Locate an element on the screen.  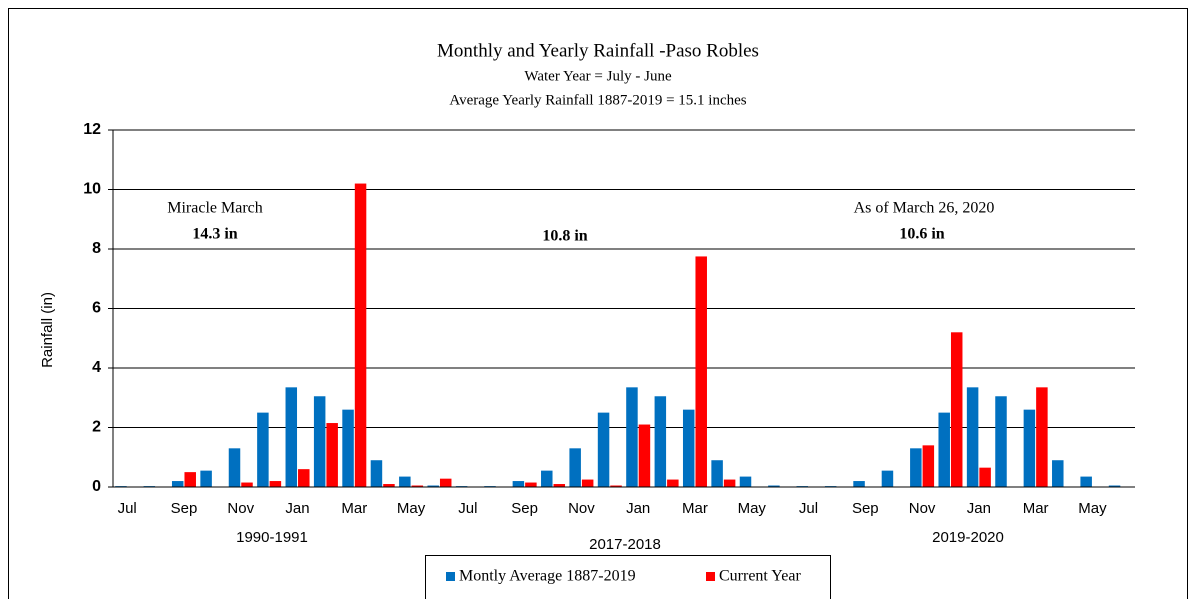
y-tick-label: 4 is located at coordinates (96, 367).